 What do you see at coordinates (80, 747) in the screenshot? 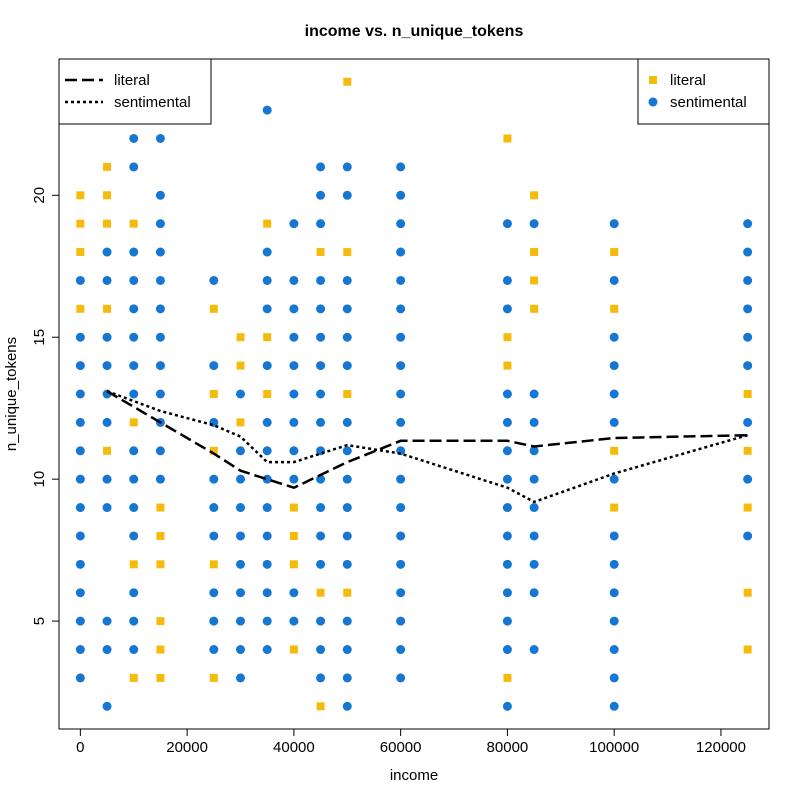
I see `x-tick-label: 0` at bounding box center [80, 747].